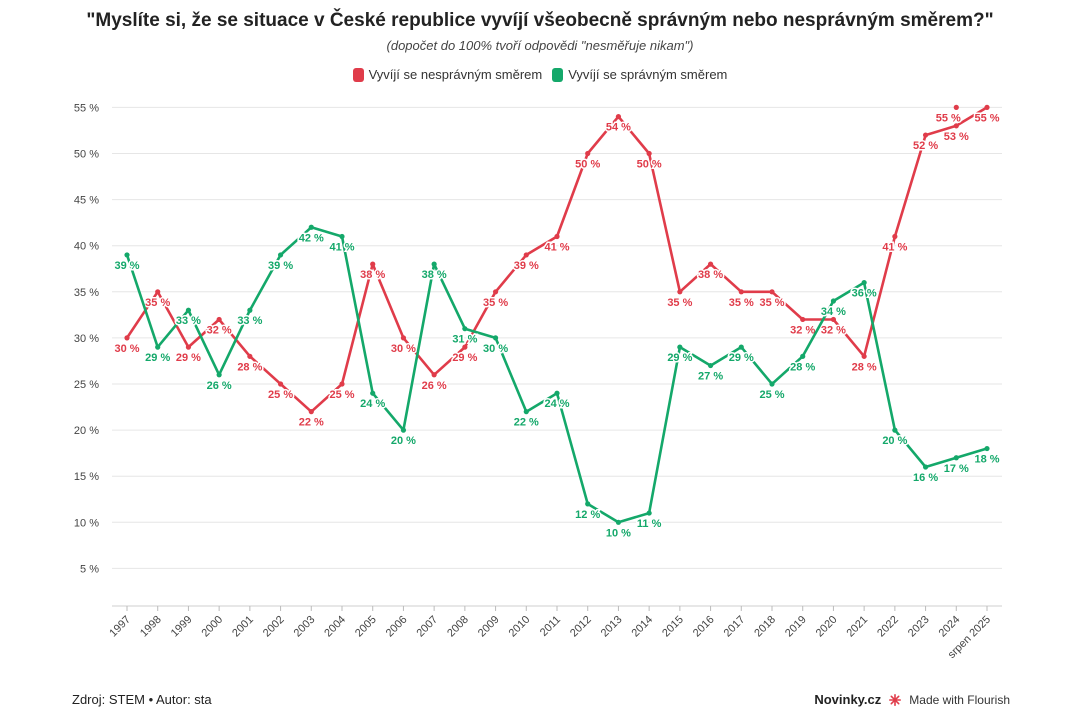  I want to click on data-label: 55 %, so click(986, 118).